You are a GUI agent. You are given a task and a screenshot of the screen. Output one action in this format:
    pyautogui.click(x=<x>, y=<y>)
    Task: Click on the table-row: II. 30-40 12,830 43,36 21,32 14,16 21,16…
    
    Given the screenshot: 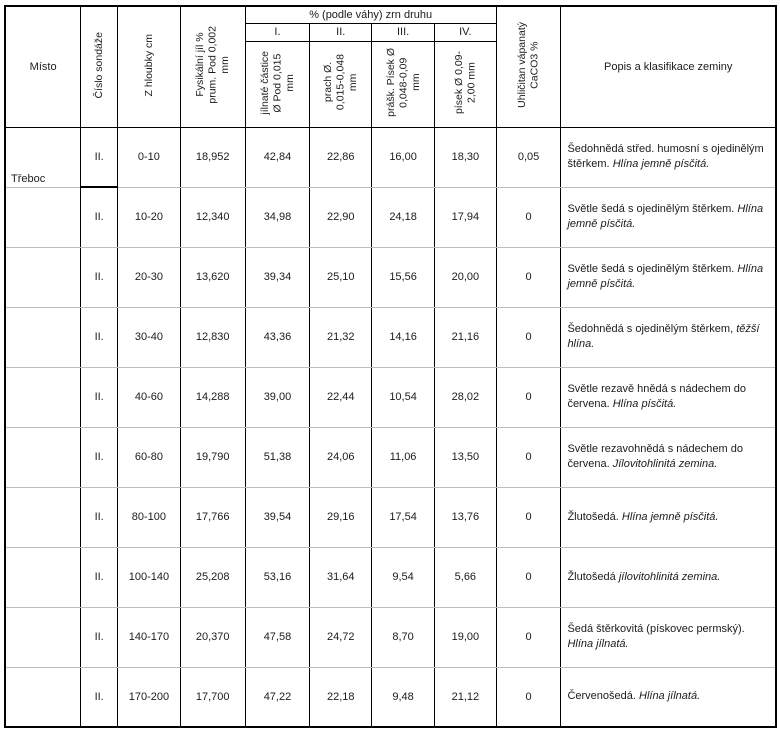 What is the action you would take?
    pyautogui.click(x=390, y=337)
    